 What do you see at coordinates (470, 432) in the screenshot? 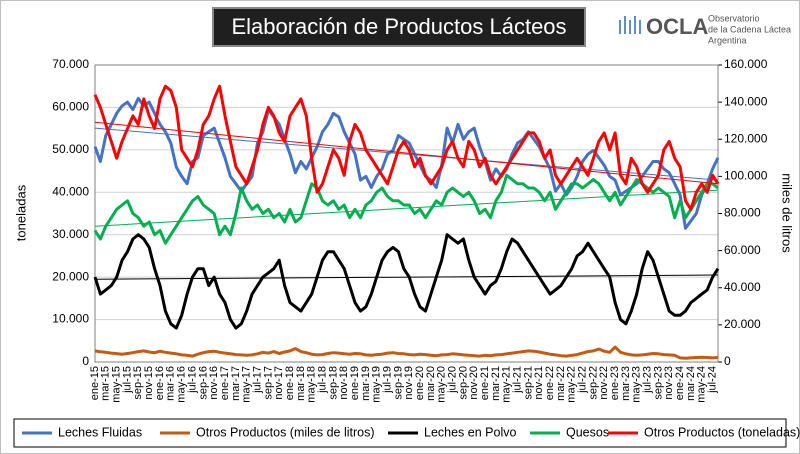
I see `legend-label: Leches en Polvo` at bounding box center [470, 432].